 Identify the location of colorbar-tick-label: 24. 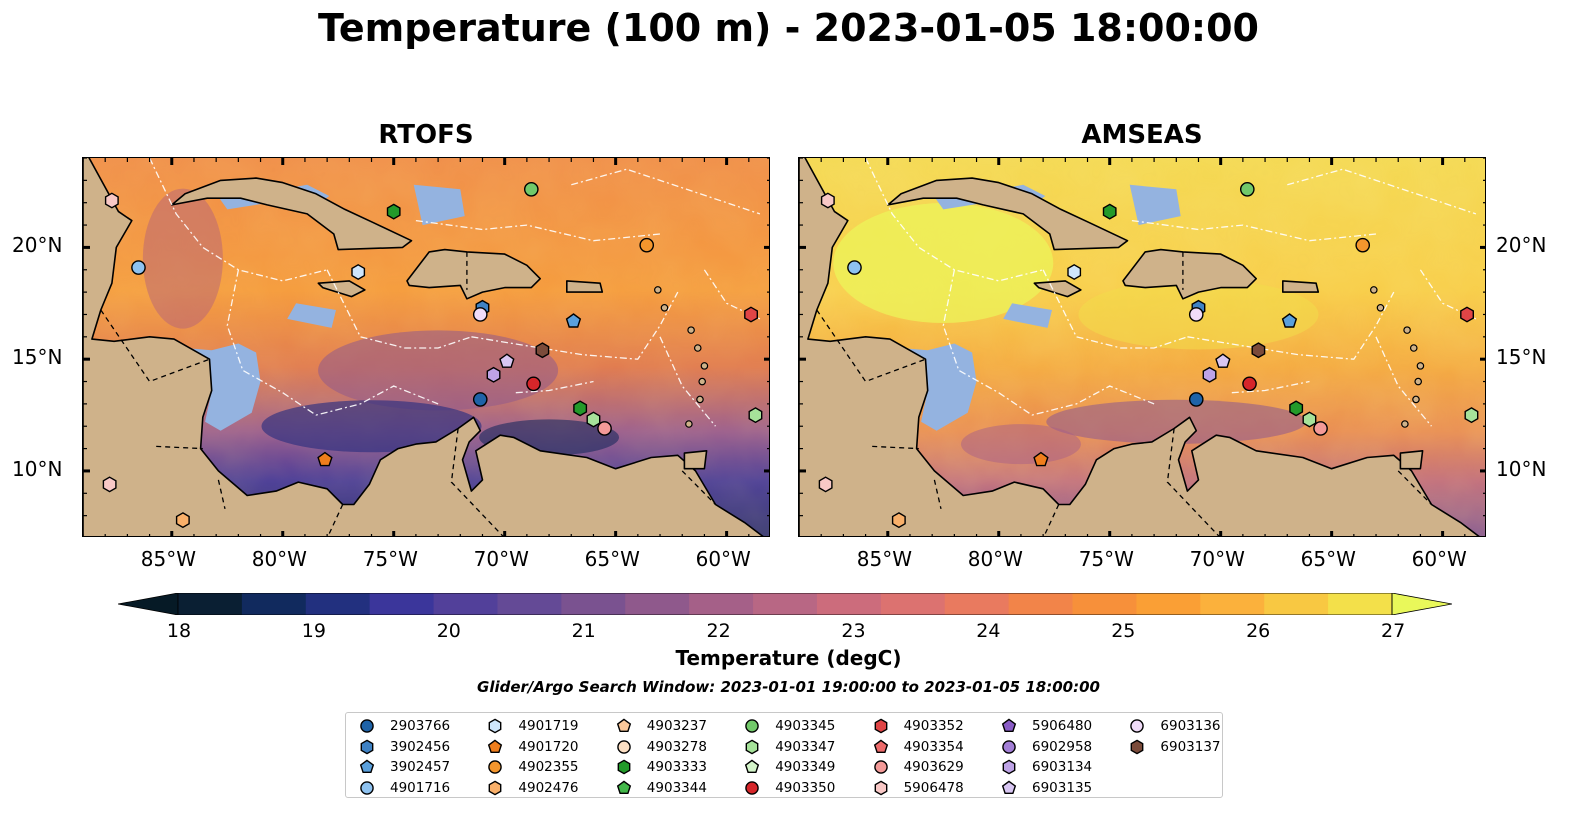
(988, 631).